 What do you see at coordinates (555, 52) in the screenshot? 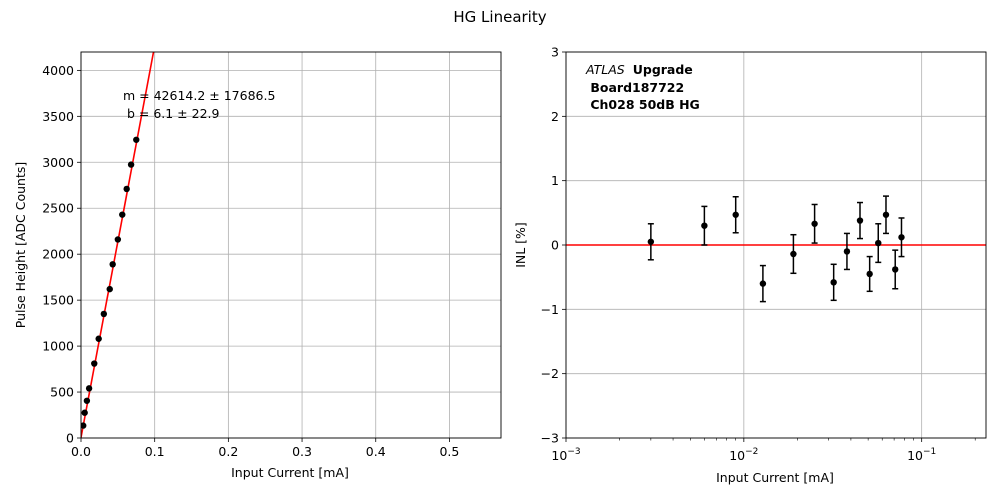
I see `right-y-tick-label: 3` at bounding box center [555, 52].